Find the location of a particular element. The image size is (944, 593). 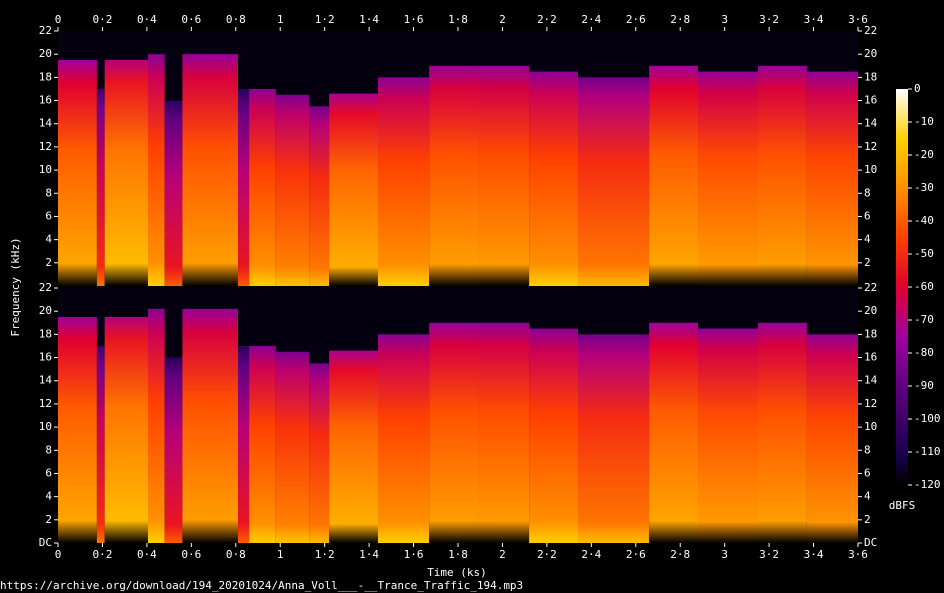

y-tick-label: 22 is located at coordinates (870, 287).